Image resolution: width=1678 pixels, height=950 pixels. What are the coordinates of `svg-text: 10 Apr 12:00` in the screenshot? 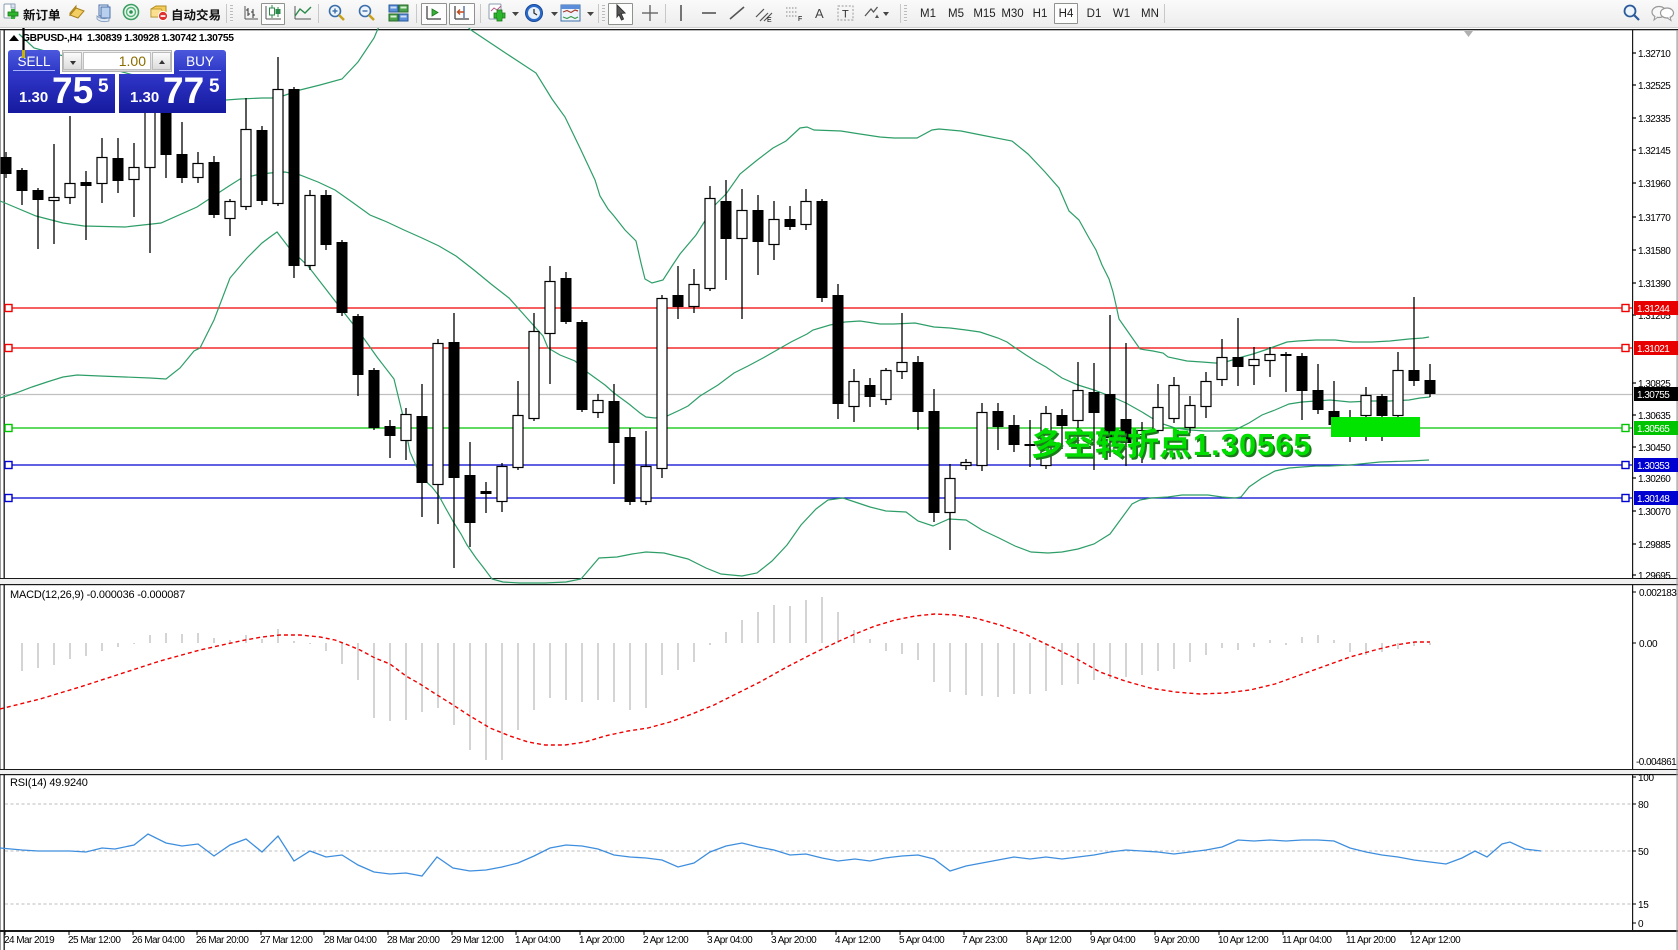 It's located at (1243, 940).